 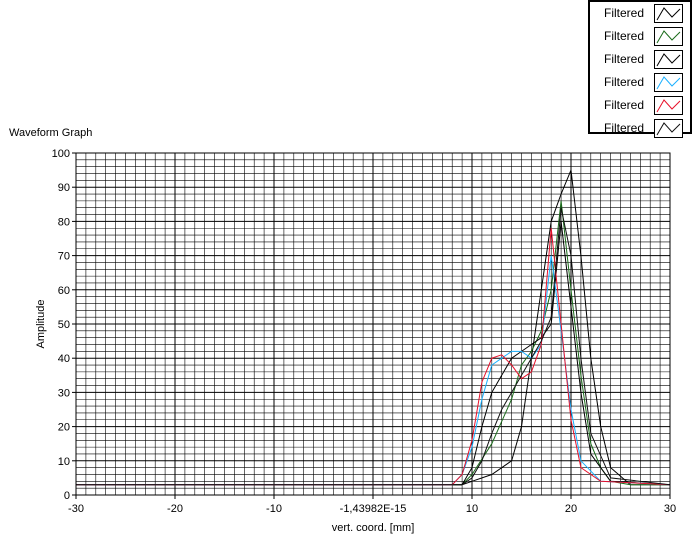 What do you see at coordinates (670, 509) in the screenshot?
I see `x-tick-label: 30` at bounding box center [670, 509].